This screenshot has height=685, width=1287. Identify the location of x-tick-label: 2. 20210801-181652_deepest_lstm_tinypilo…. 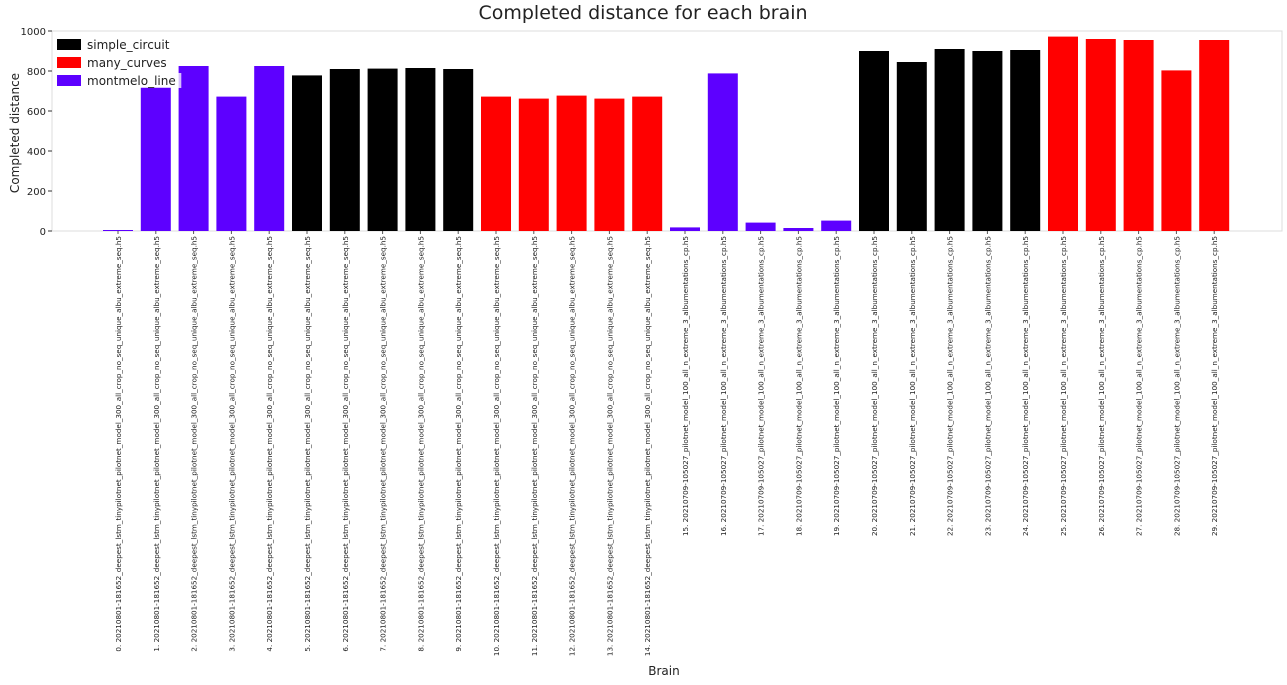
(194, 444).